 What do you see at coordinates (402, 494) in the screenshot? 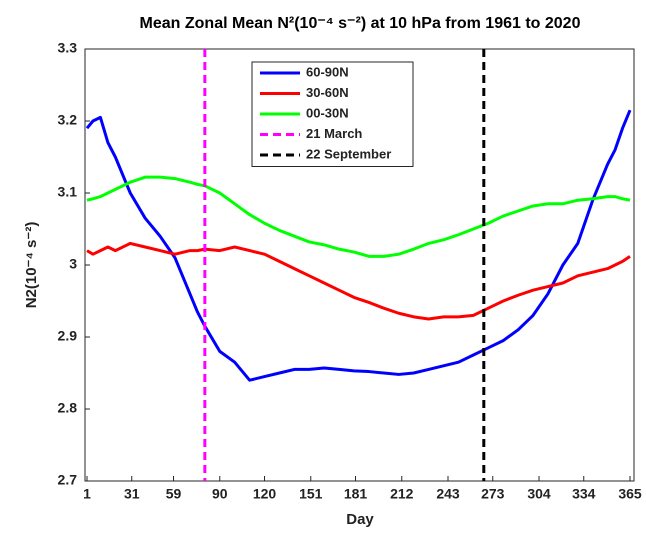
I see `x-tick-label: 212` at bounding box center [402, 494].